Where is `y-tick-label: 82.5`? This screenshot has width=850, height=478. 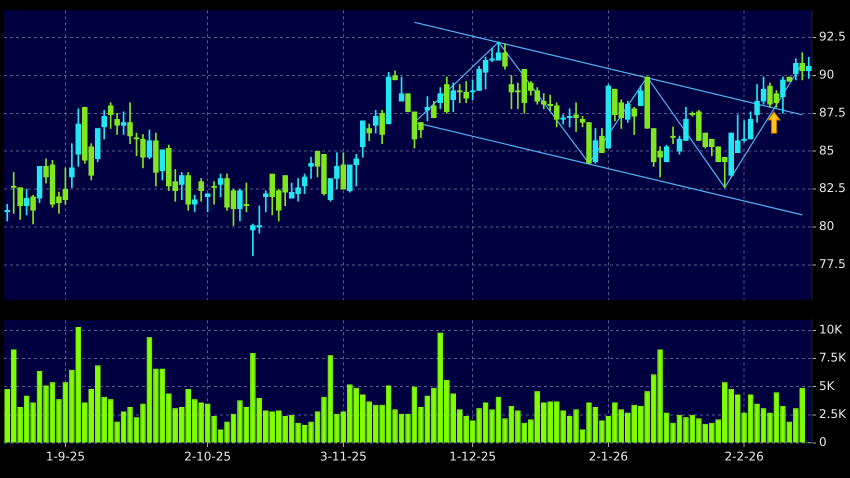
y-tick-label: 82.5 is located at coordinates (832, 188).